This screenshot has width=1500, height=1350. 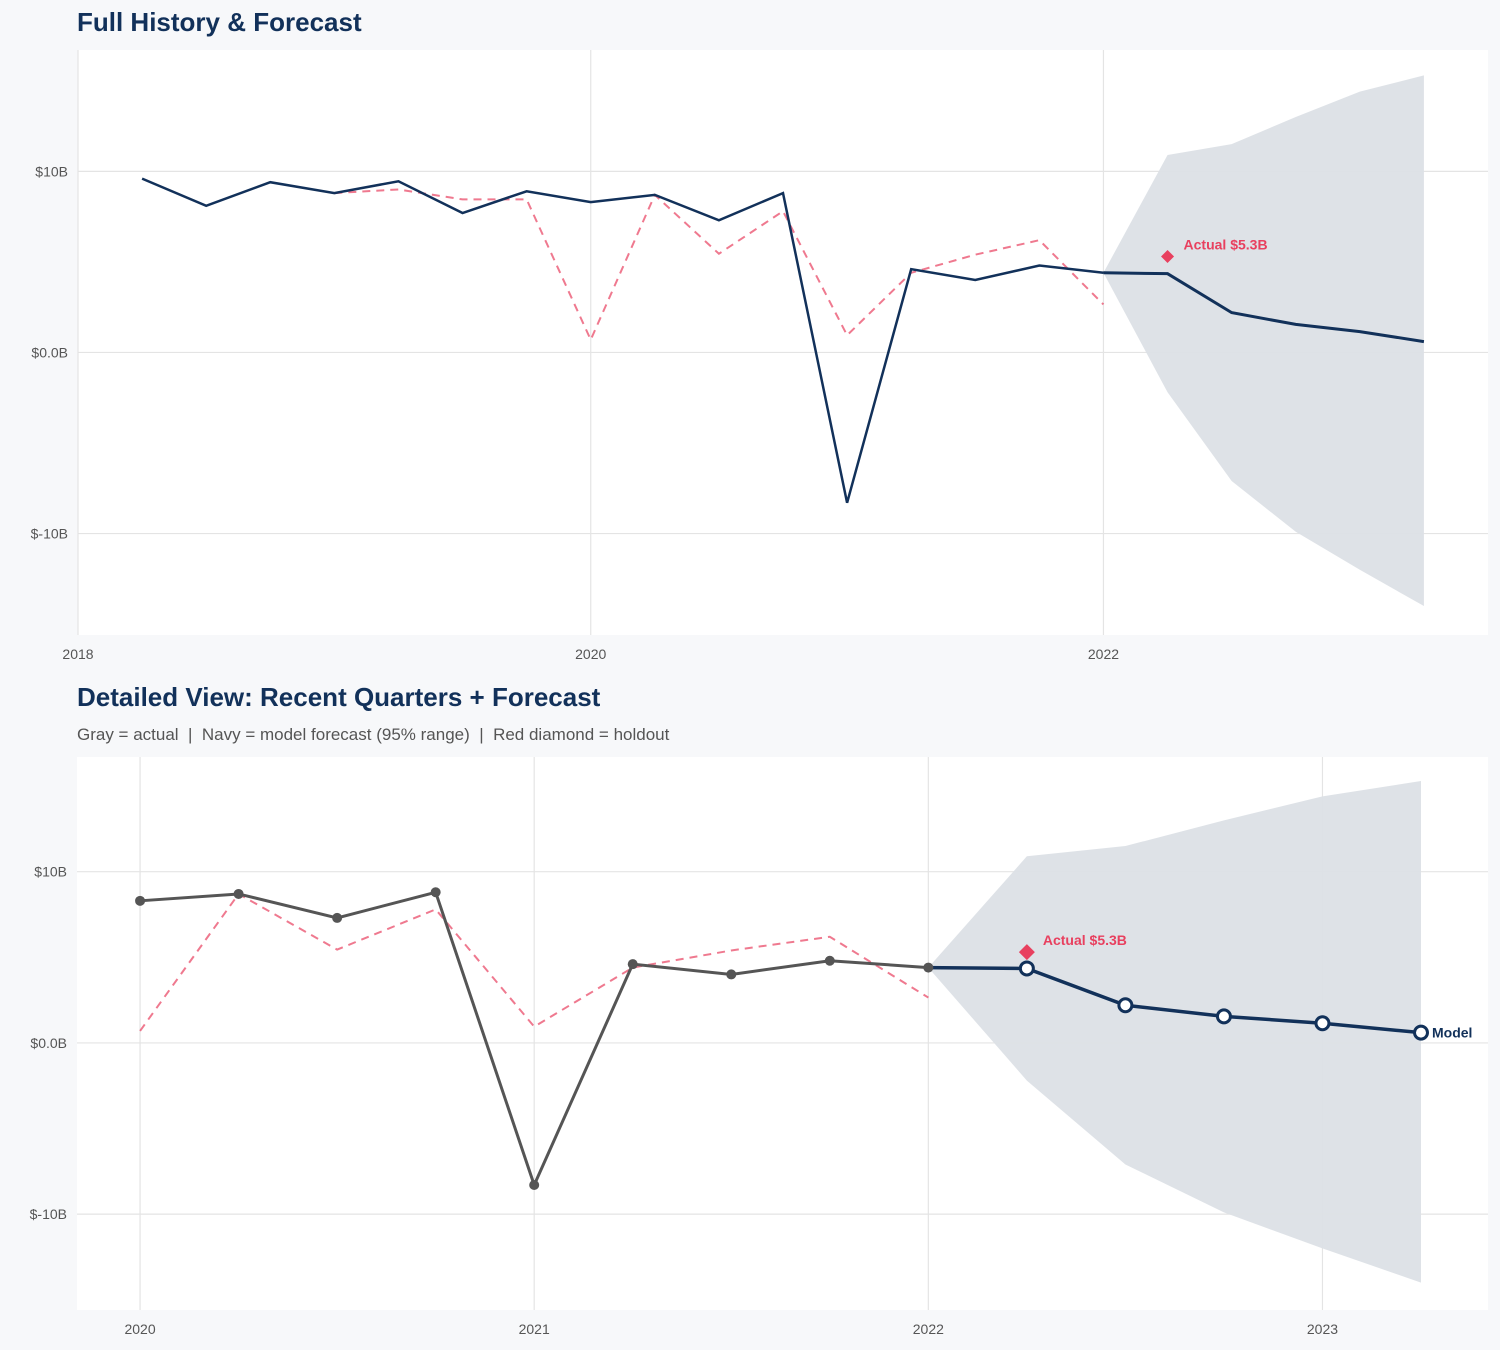 I want to click on x-tick-label: 2021, so click(x=534, y=1329).